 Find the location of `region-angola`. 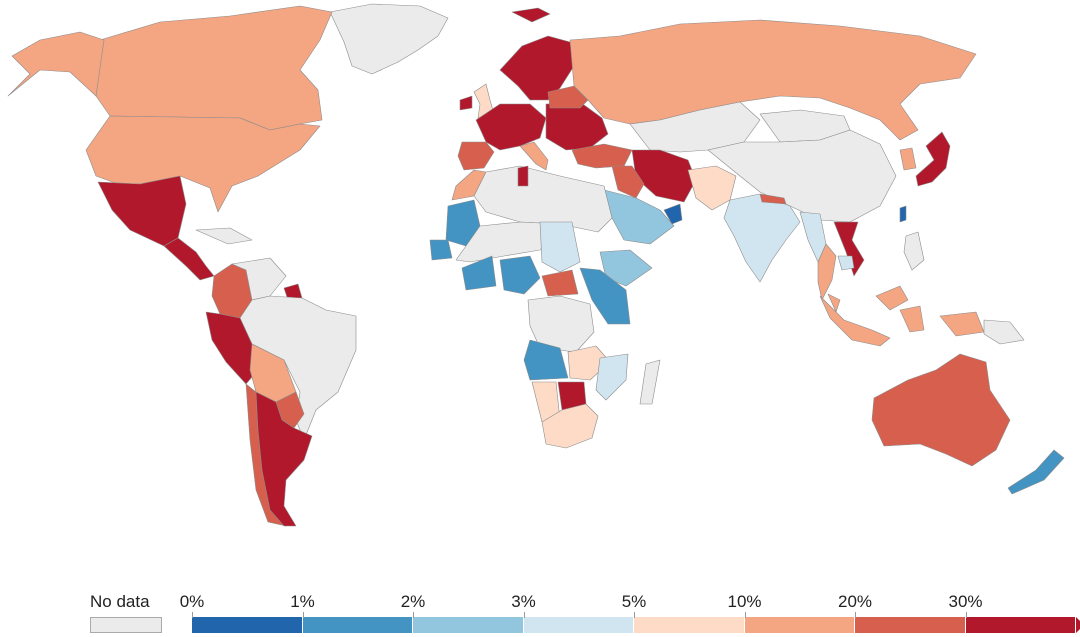

region-angola is located at coordinates (546, 360).